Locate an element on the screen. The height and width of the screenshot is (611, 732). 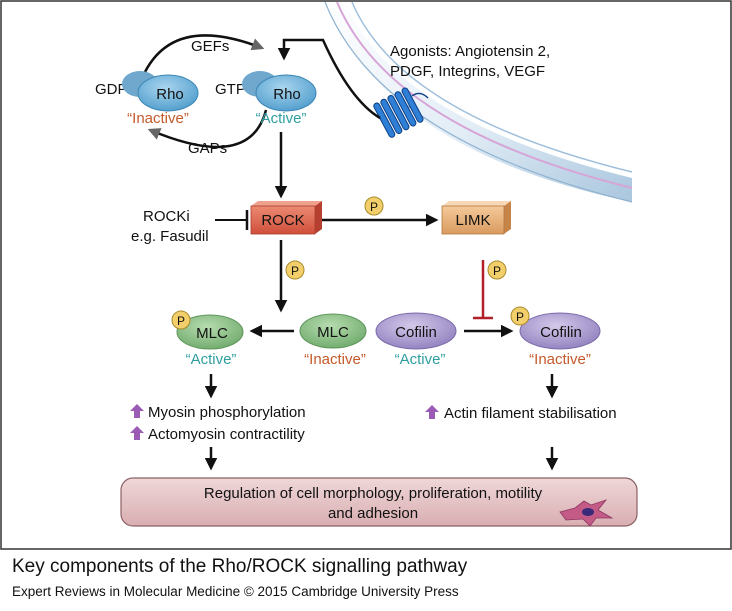
mlc-active-state: “Active” is located at coordinates (211, 359).